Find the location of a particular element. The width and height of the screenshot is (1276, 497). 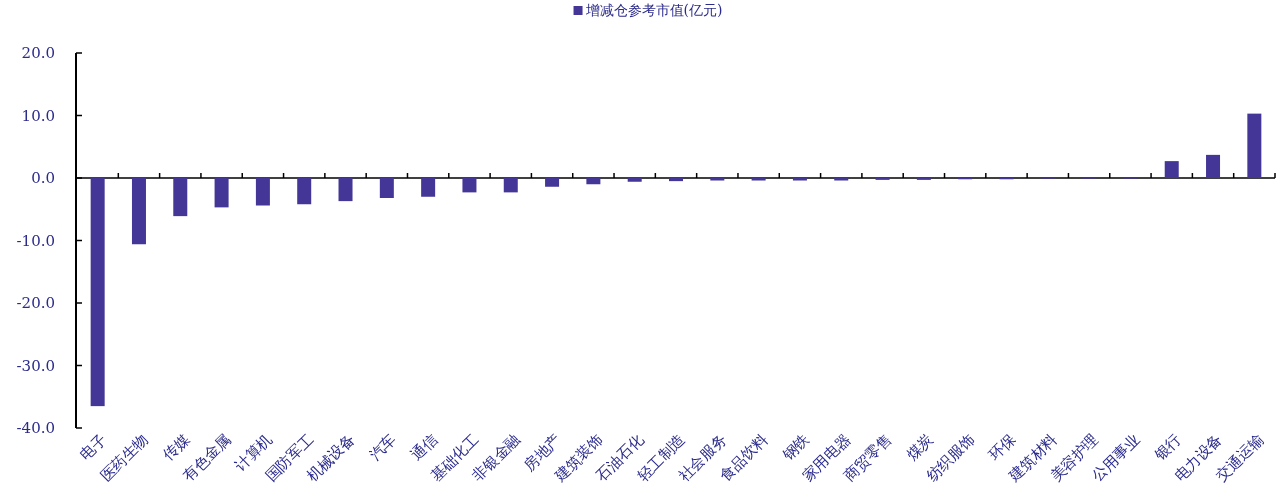

y-tick-label: -10.0 is located at coordinates (35, 240).